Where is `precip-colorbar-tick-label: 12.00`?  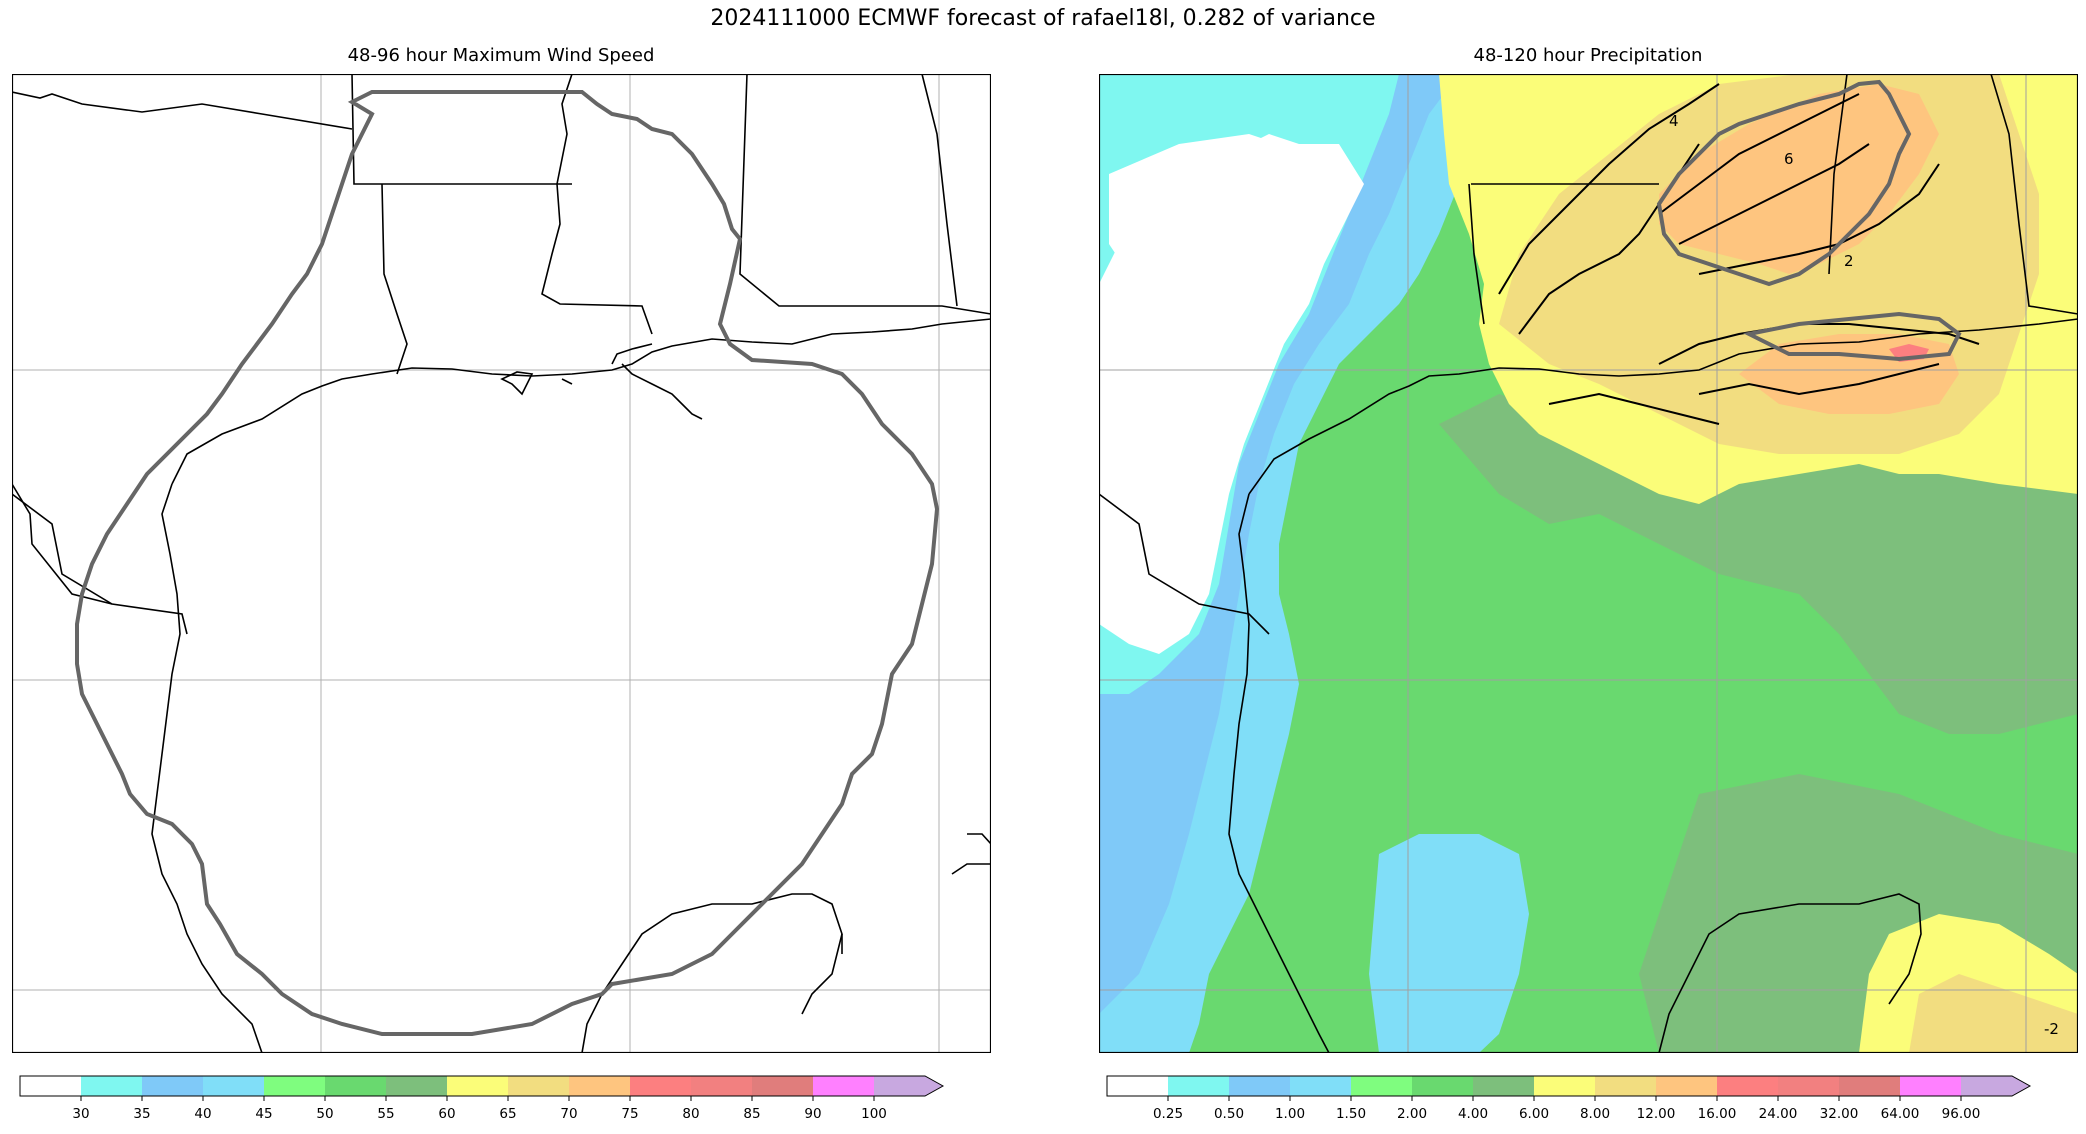 precip-colorbar-tick-label: 12.00 is located at coordinates (1656, 1114).